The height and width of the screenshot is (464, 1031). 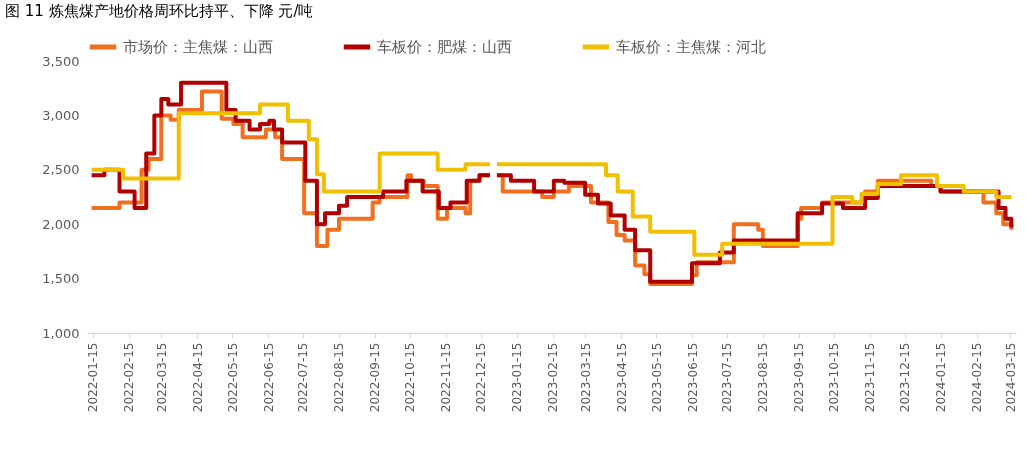 What do you see at coordinates (375, 377) in the screenshot?
I see `x-tick-label: 2022-09-15` at bounding box center [375, 377].